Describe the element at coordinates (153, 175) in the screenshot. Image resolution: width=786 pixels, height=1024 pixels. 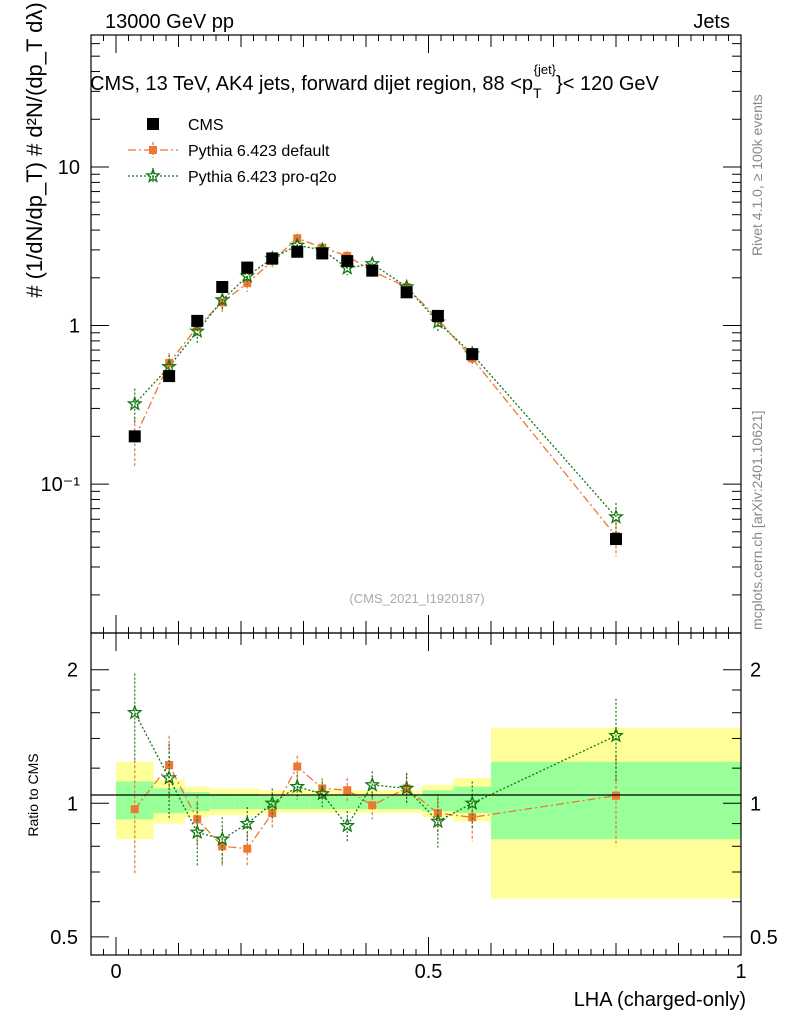
I see `legend-proq2o-marker` at that location.